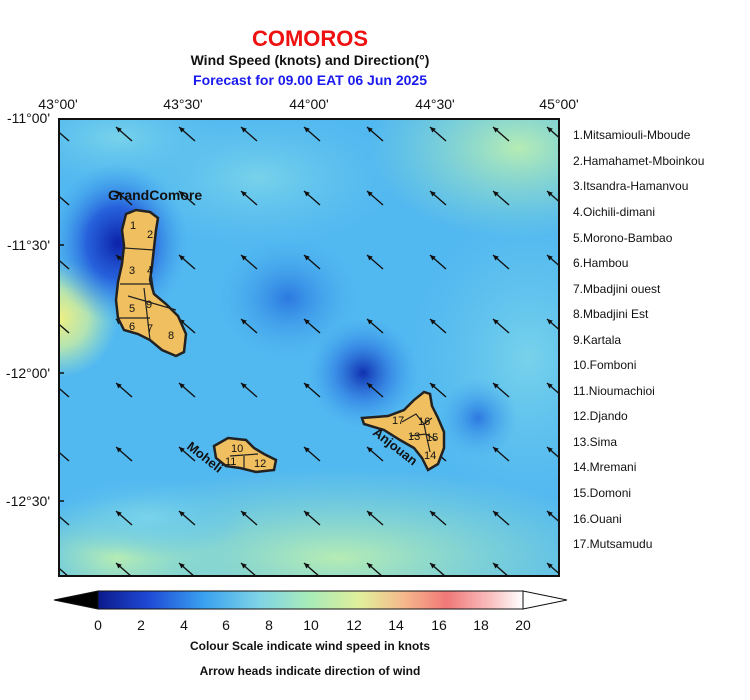 This screenshot has height=700, width=750. I want to click on colorbar-tick-18: 18, so click(481, 625).